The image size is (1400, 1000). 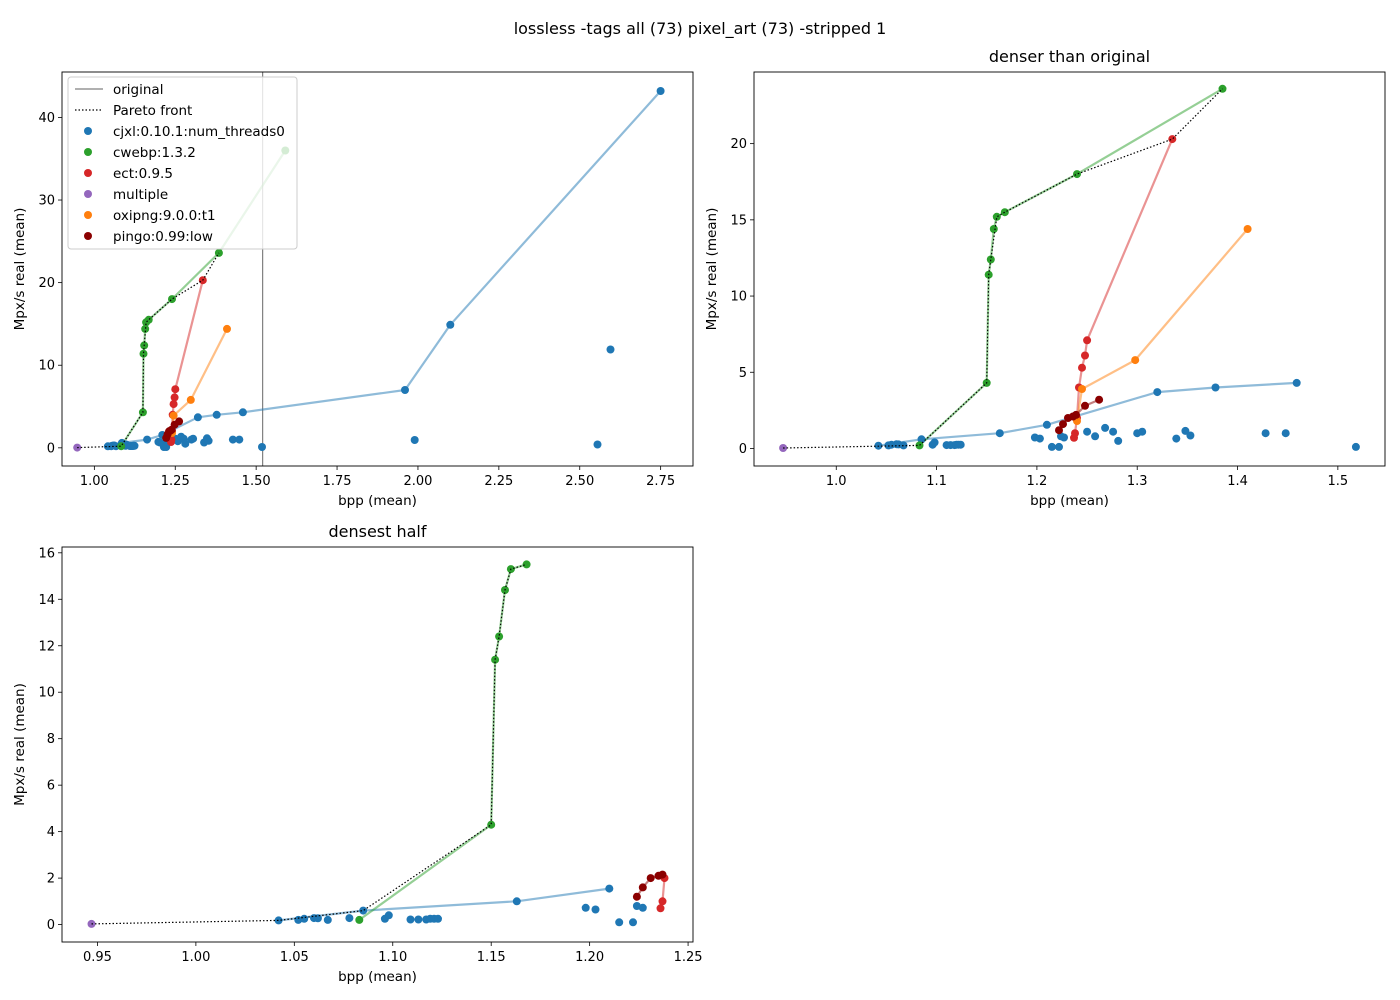 I want to click on x-tick-label: 1.20, so click(x=589, y=957).